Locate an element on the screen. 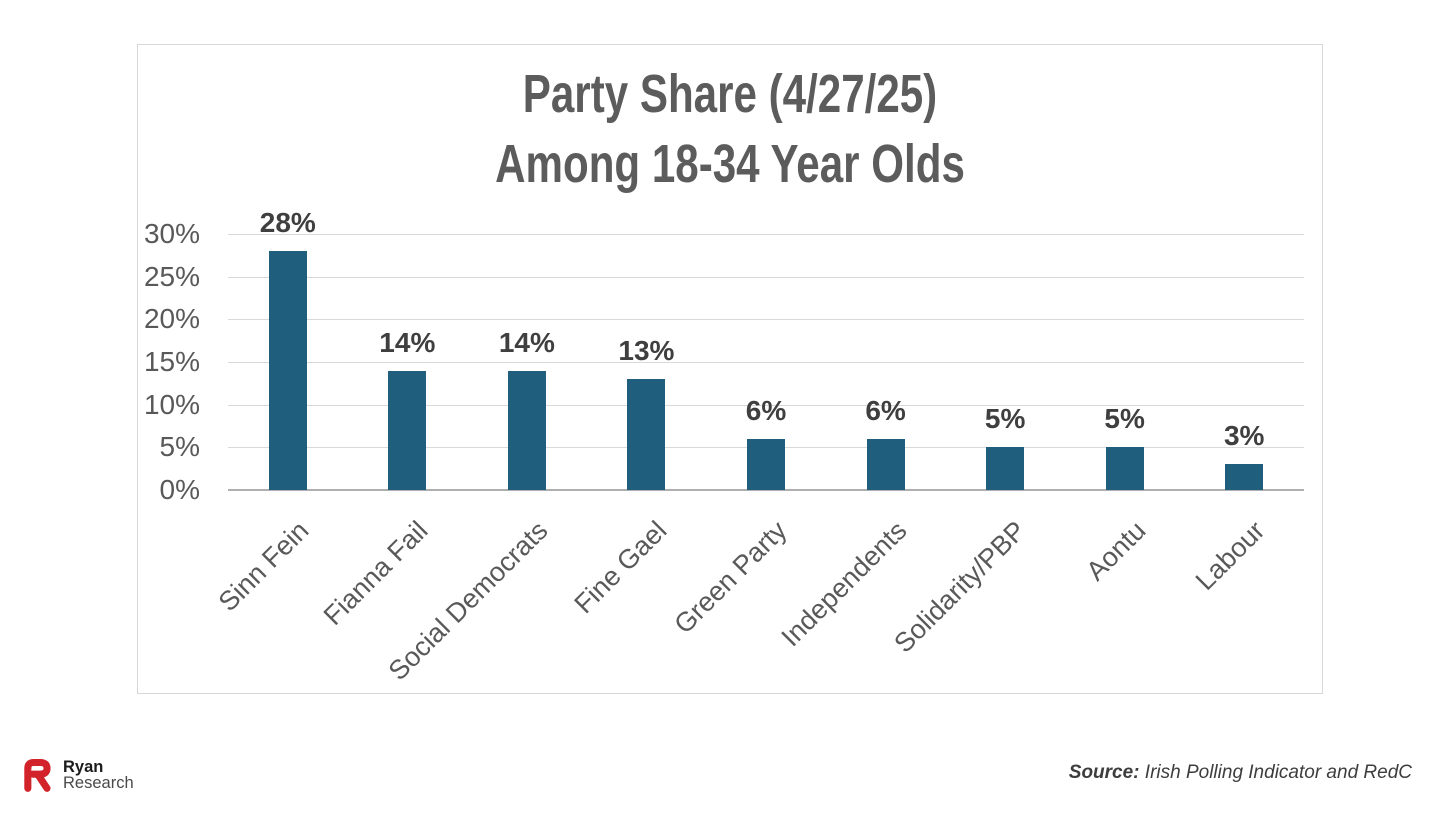  x-category-label: Social Democrats is located at coordinates (468, 601).